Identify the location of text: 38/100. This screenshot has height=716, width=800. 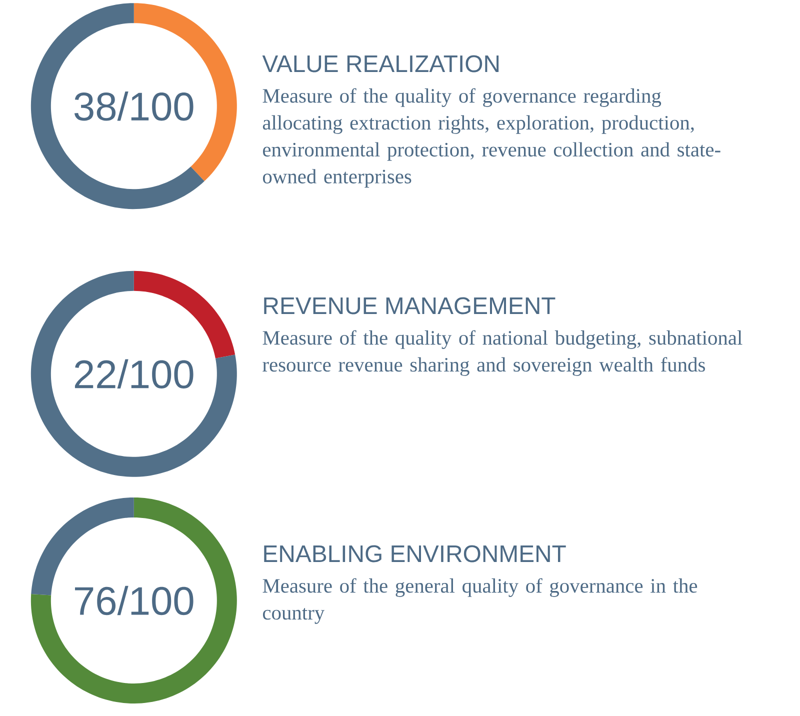
(134, 106).